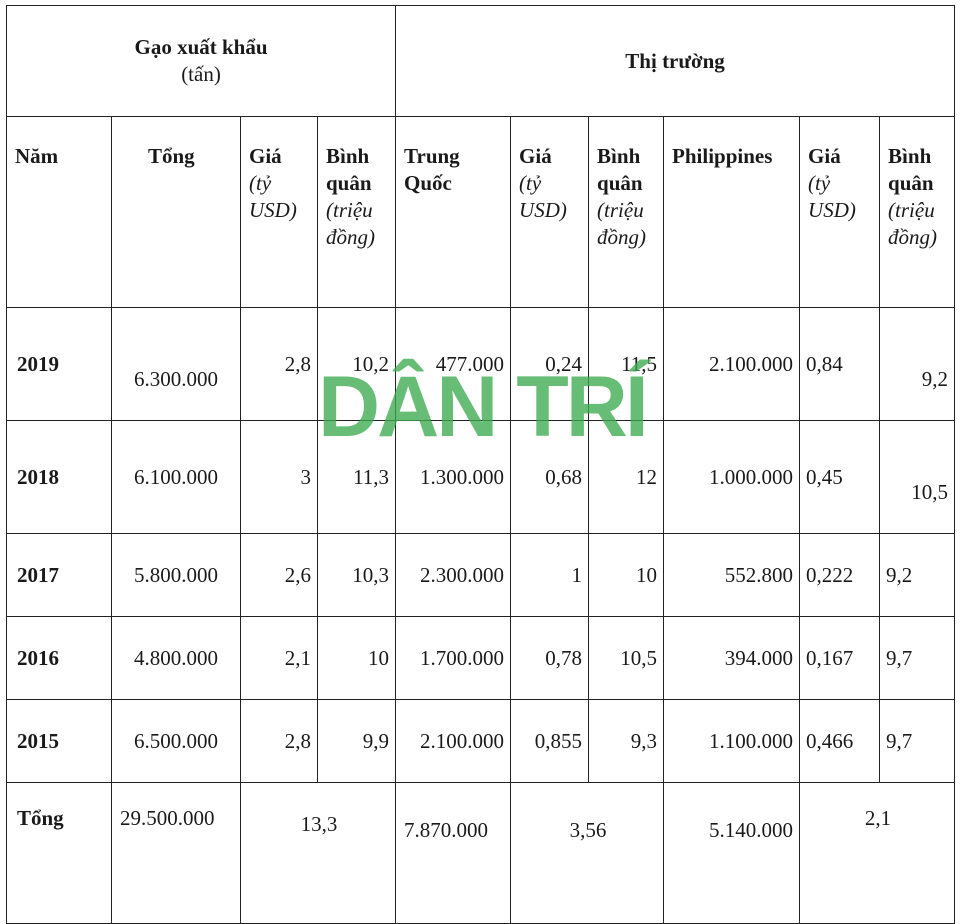 This screenshot has width=960, height=924. What do you see at coordinates (176, 364) in the screenshot?
I see `total-cell: 6.300.000` at bounding box center [176, 364].